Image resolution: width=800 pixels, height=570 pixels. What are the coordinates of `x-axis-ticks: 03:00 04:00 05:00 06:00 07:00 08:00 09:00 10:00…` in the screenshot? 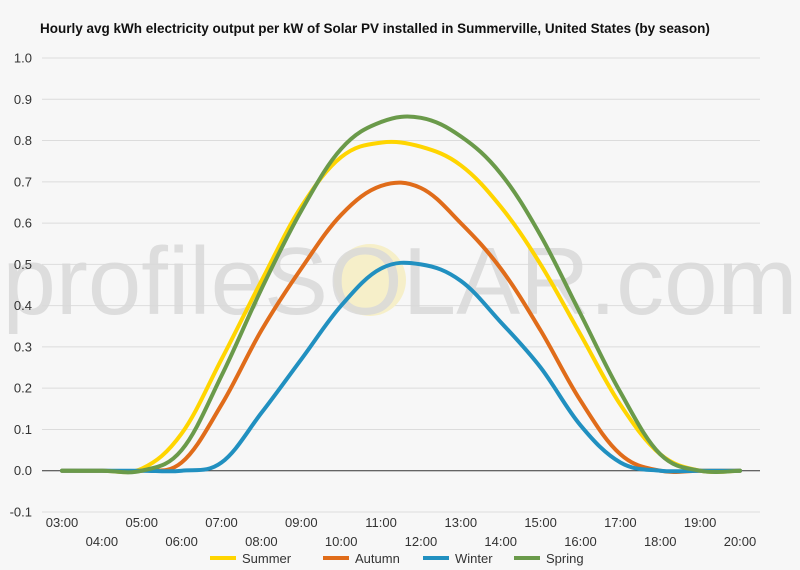 It's located at (401, 532).